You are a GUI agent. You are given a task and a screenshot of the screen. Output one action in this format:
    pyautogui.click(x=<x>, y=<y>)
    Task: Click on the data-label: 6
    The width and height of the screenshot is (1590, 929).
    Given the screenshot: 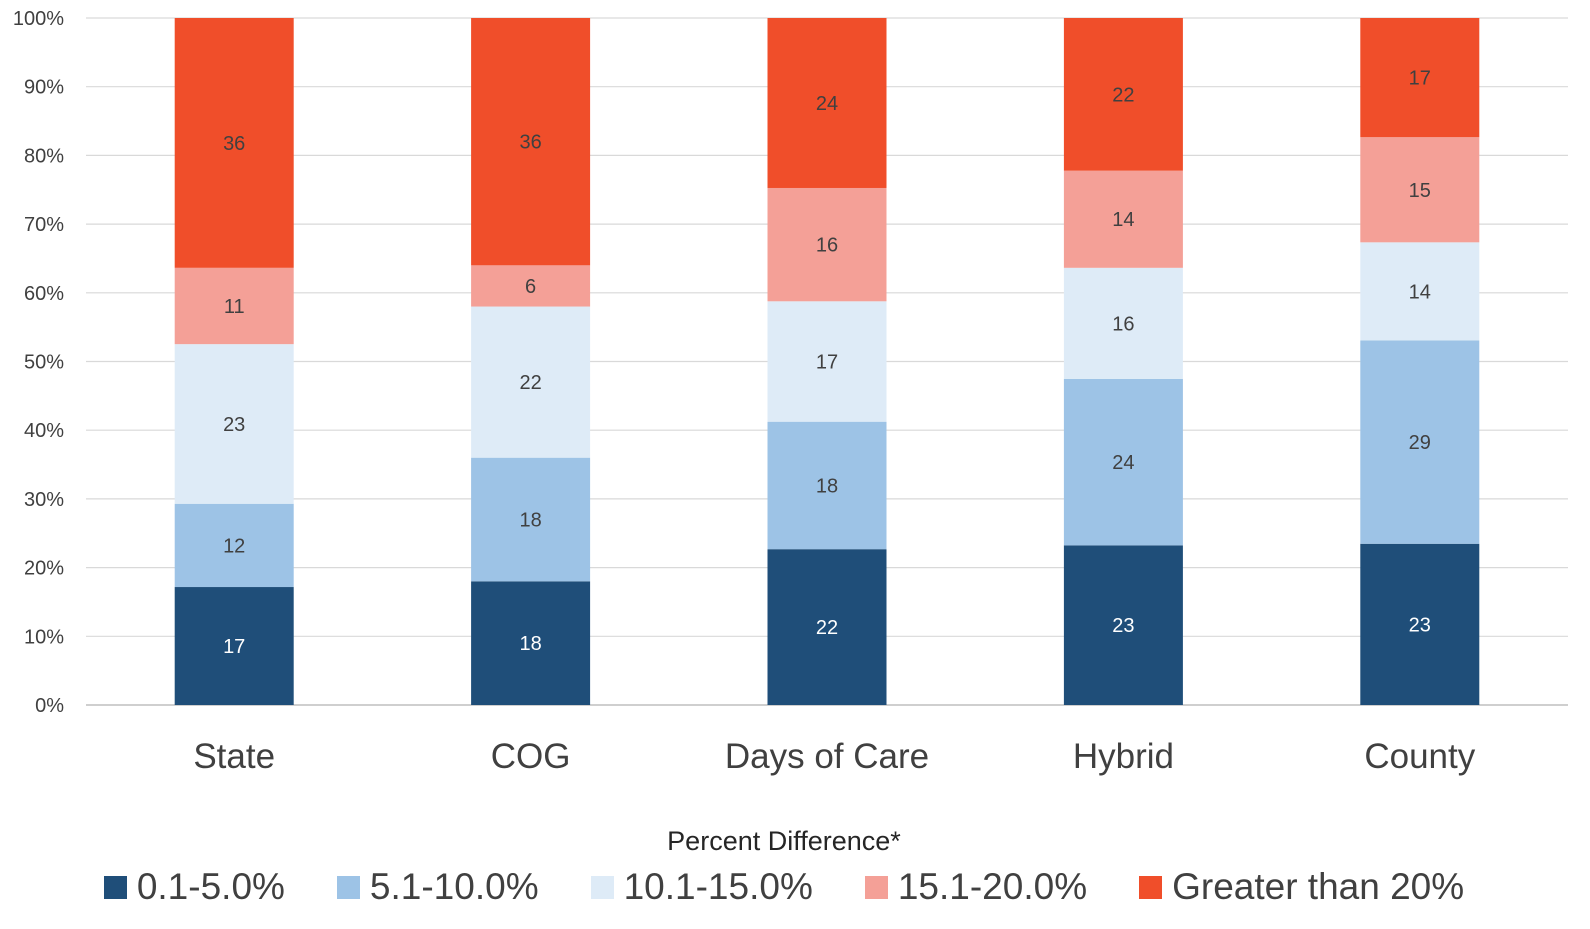 What is the action you would take?
    pyautogui.click(x=530, y=287)
    